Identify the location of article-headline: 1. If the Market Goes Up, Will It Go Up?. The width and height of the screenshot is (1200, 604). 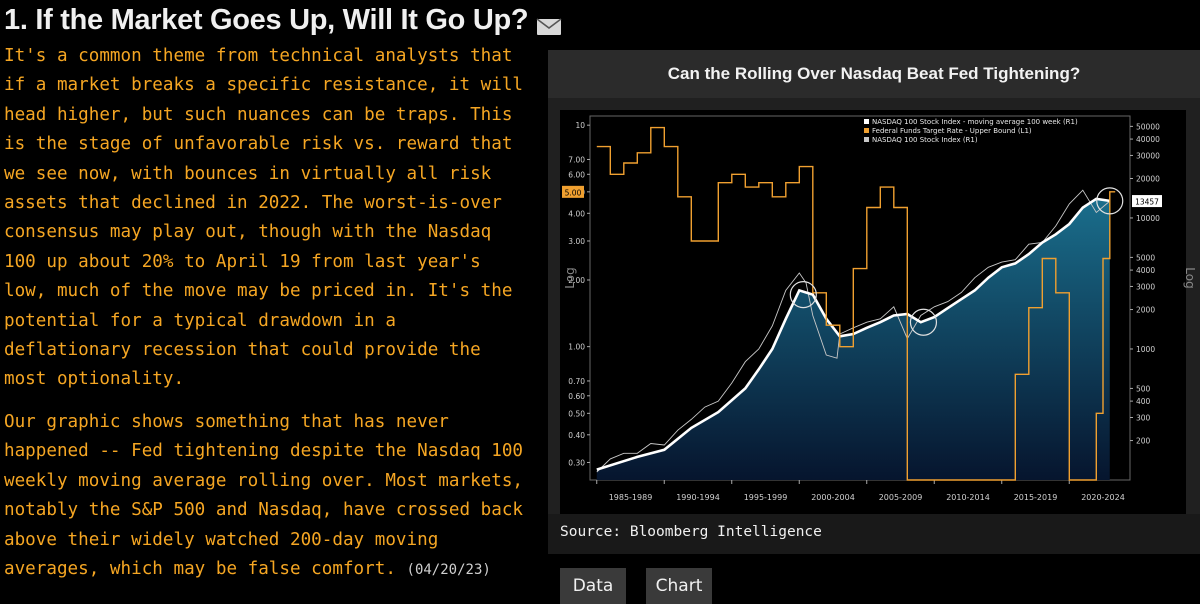
(283, 20).